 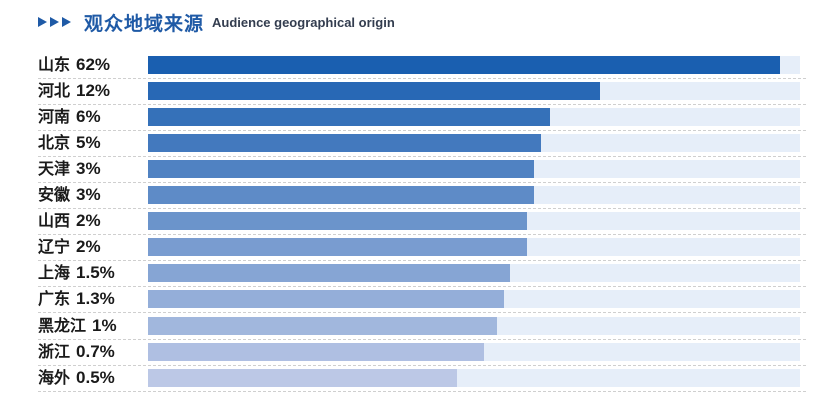 I want to click on category-label: 河南 6%, so click(x=69, y=117).